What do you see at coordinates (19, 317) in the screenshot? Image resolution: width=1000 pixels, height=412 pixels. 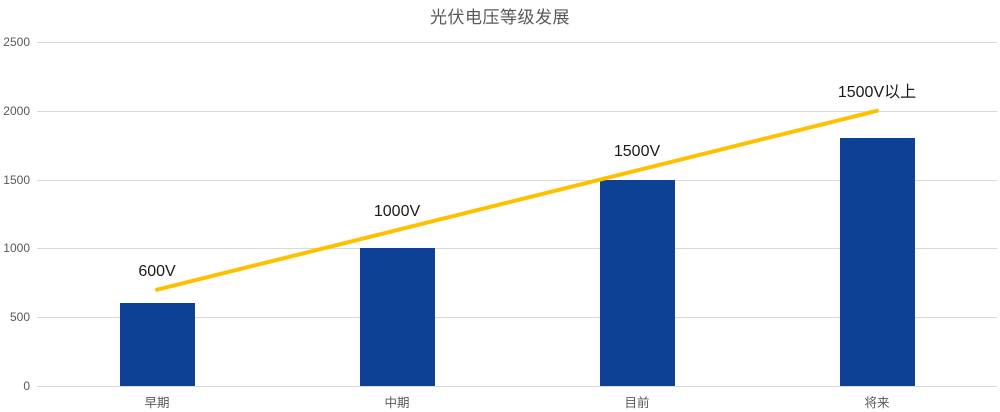 I see `y-tick-label-500: 500` at bounding box center [19, 317].